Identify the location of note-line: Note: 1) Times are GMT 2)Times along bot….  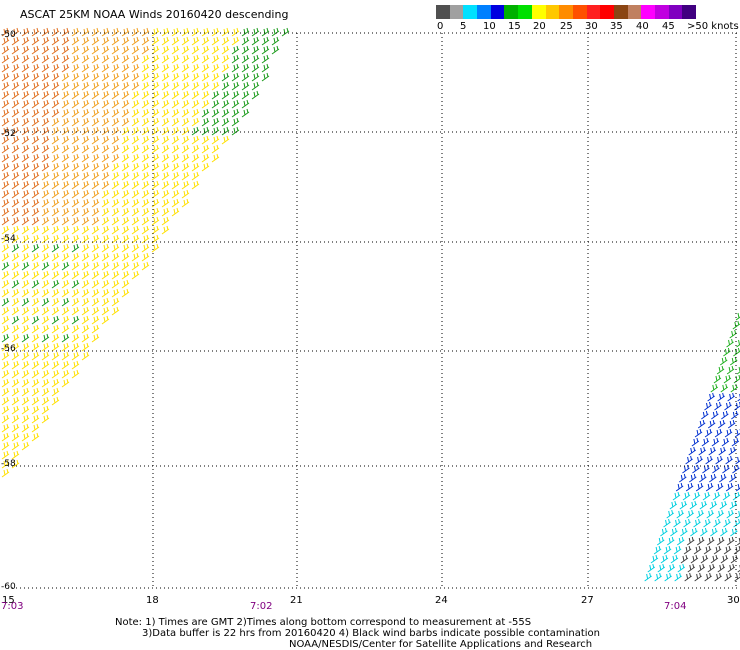
(323, 622).